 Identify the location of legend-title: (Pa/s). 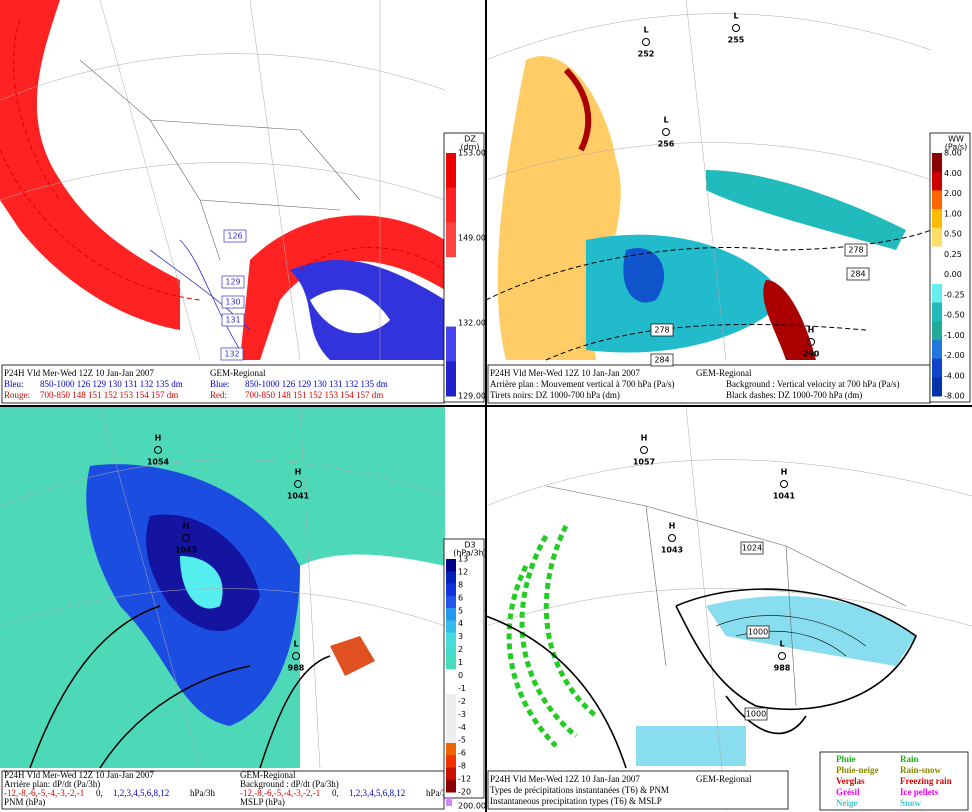
(956, 147).